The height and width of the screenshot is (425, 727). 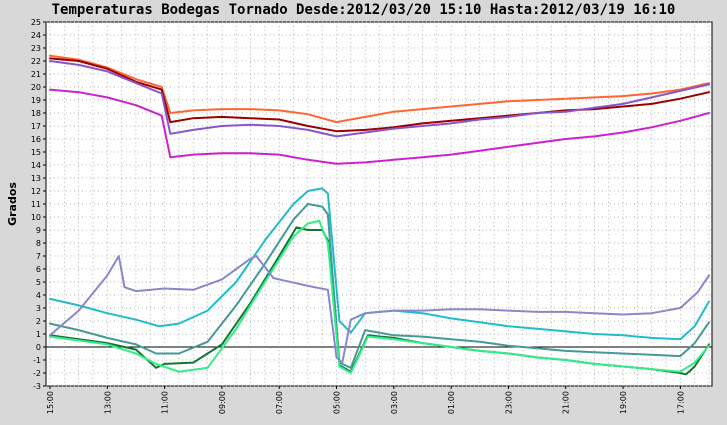 I want to click on x-tick-label: 11:00, so click(x=165, y=402).